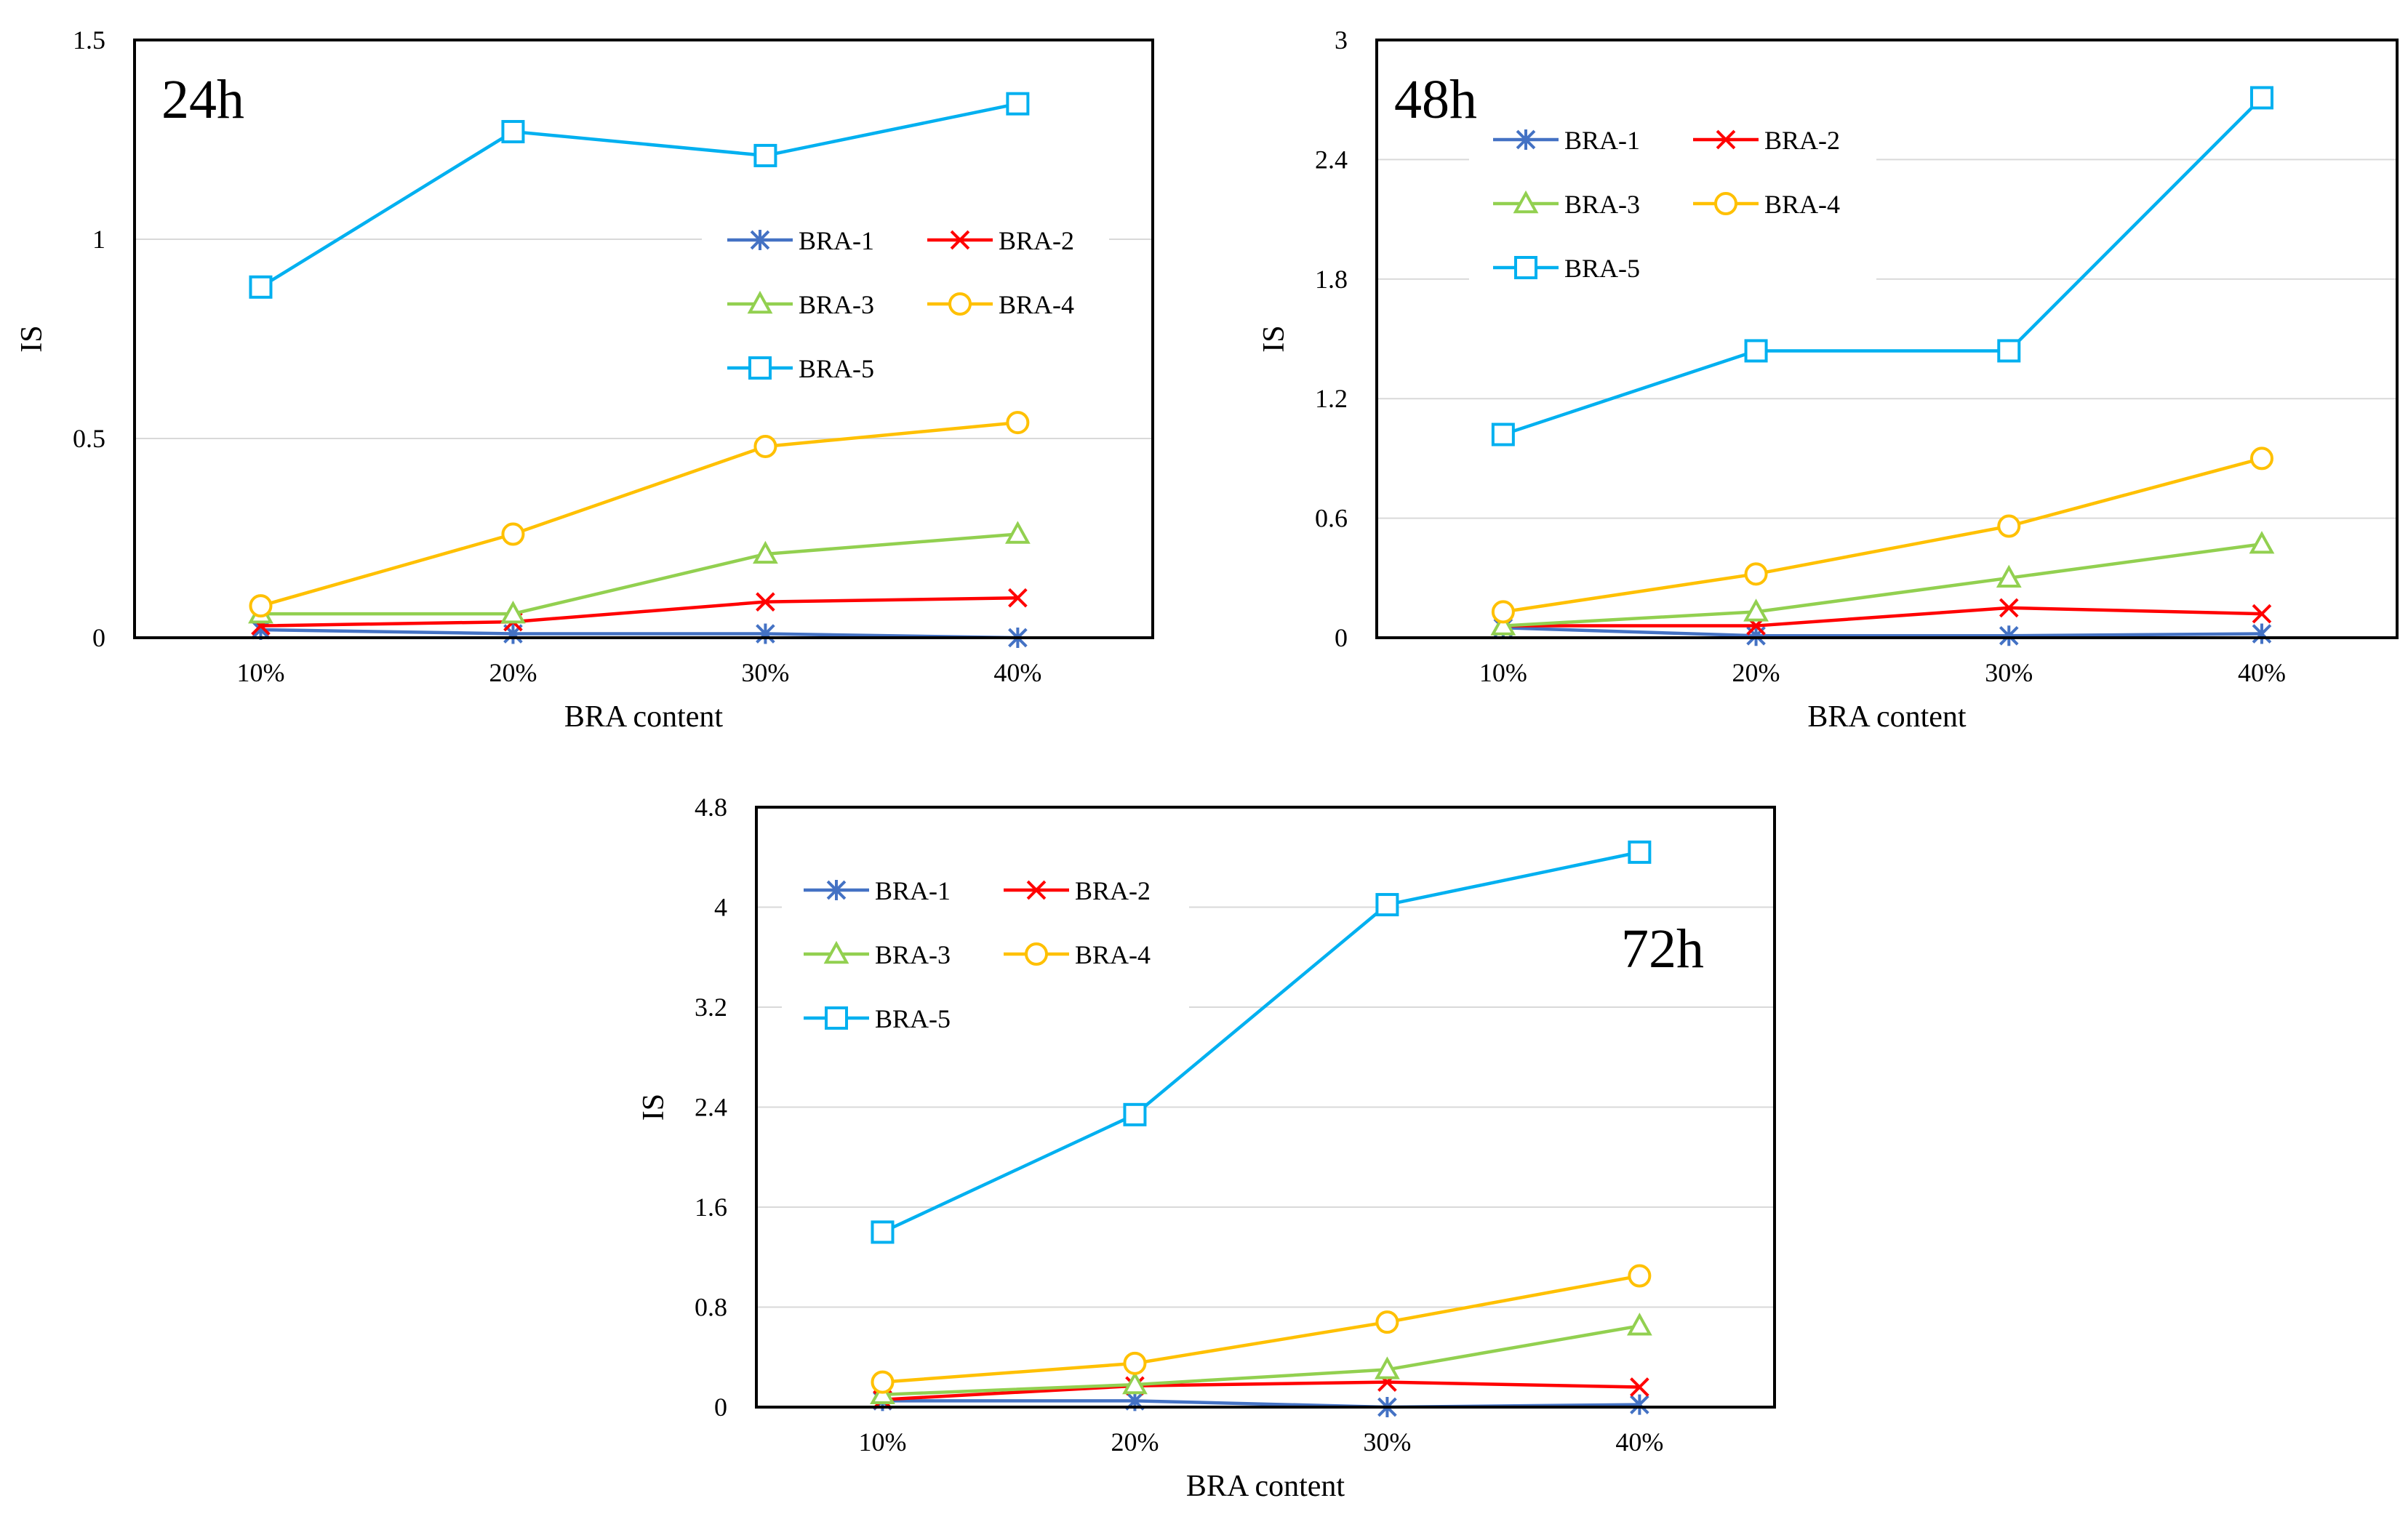 The height and width of the screenshot is (1514, 2408). What do you see at coordinates (98, 240) in the screenshot?
I see `y-tick-label: 1` at bounding box center [98, 240].